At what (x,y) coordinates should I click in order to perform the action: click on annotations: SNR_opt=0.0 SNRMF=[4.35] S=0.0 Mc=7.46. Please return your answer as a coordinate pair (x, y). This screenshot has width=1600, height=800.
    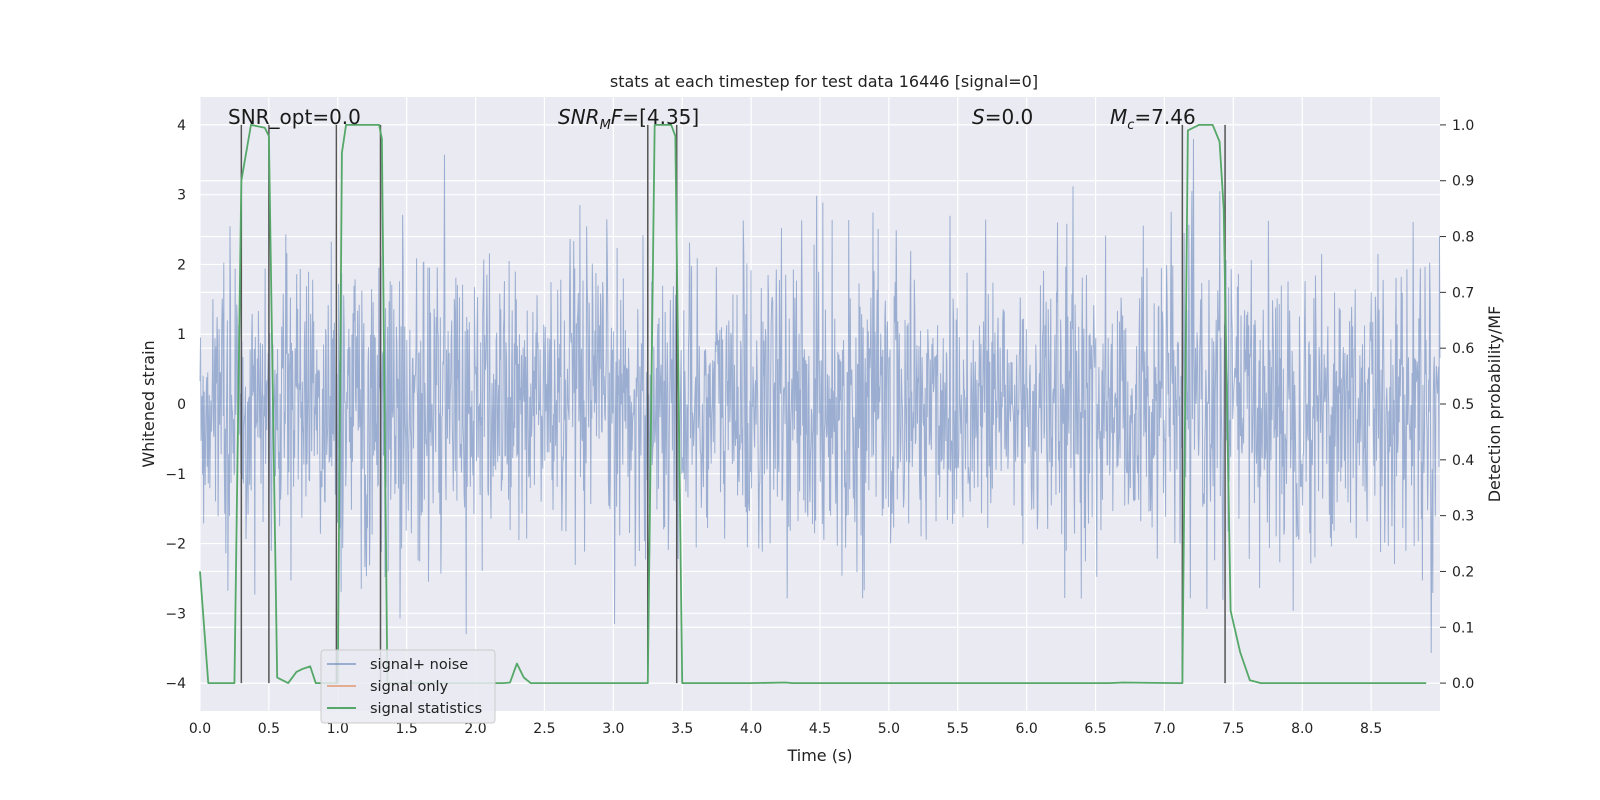
    Looking at the image, I should click on (712, 119).